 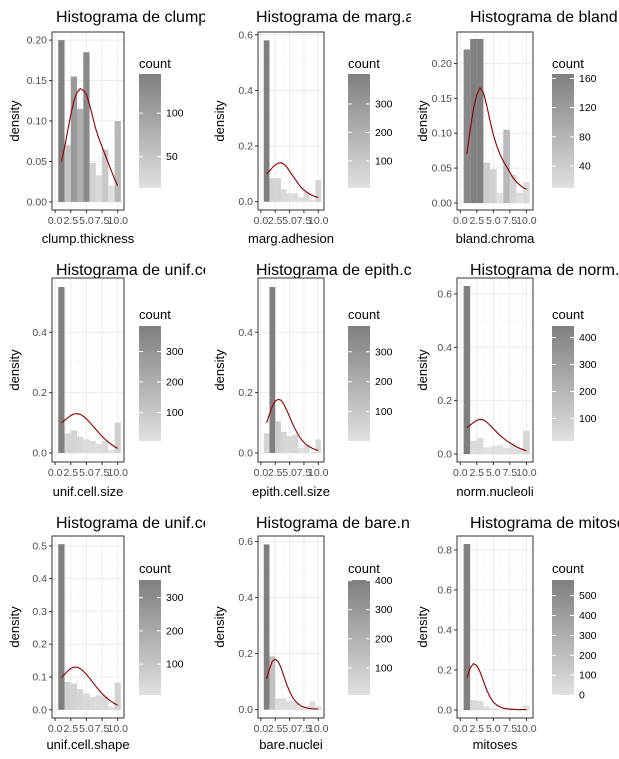 What do you see at coordinates (289, 729) in the screenshot?
I see `x-tick-label: 5.0` at bounding box center [289, 729].